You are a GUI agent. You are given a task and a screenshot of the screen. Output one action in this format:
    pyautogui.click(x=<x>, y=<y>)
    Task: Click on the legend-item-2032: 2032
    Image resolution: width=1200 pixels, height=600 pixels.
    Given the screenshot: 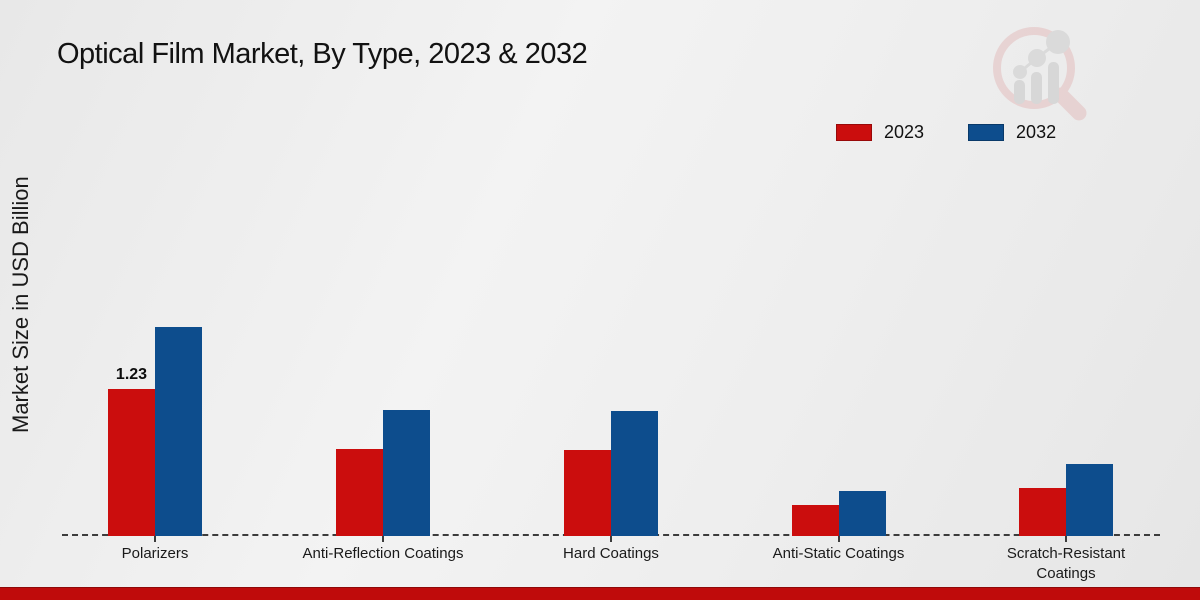 What is the action you would take?
    pyautogui.click(x=1012, y=132)
    